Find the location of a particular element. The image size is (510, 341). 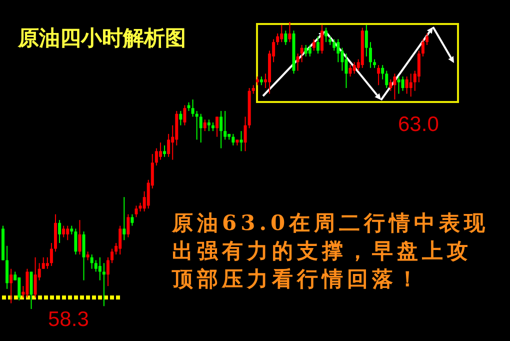

title: 原油四小时解析图 is located at coordinates (102, 38).